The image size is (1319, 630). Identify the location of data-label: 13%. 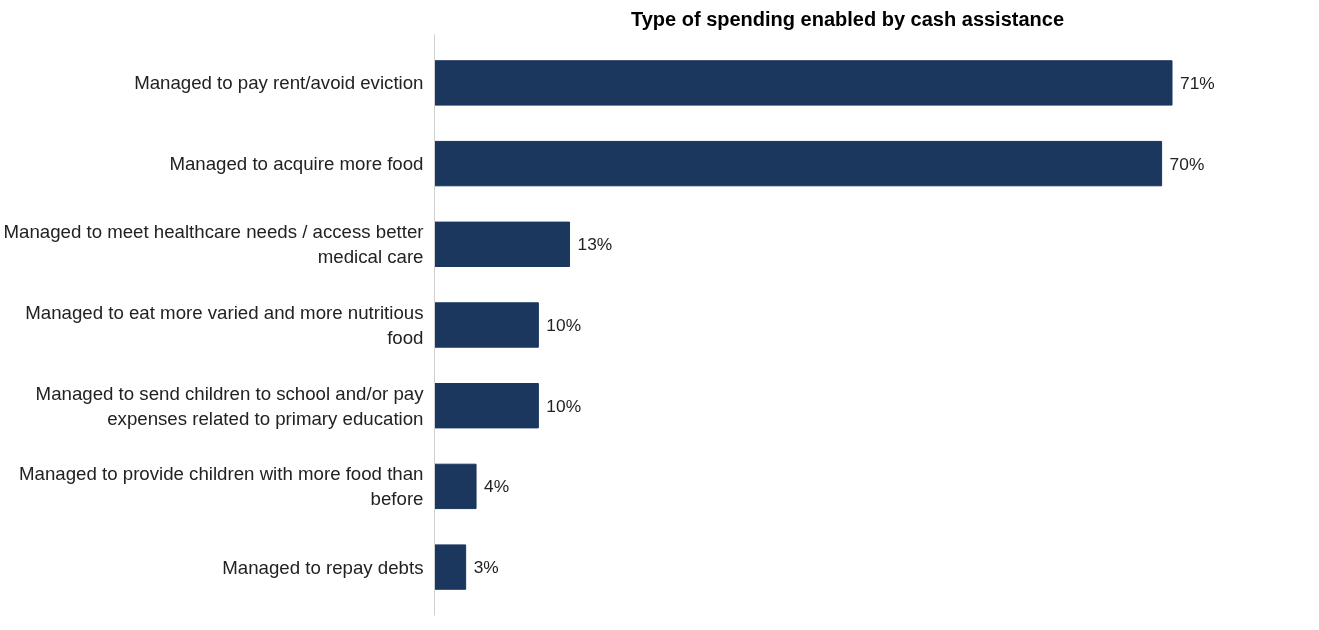
(595, 244).